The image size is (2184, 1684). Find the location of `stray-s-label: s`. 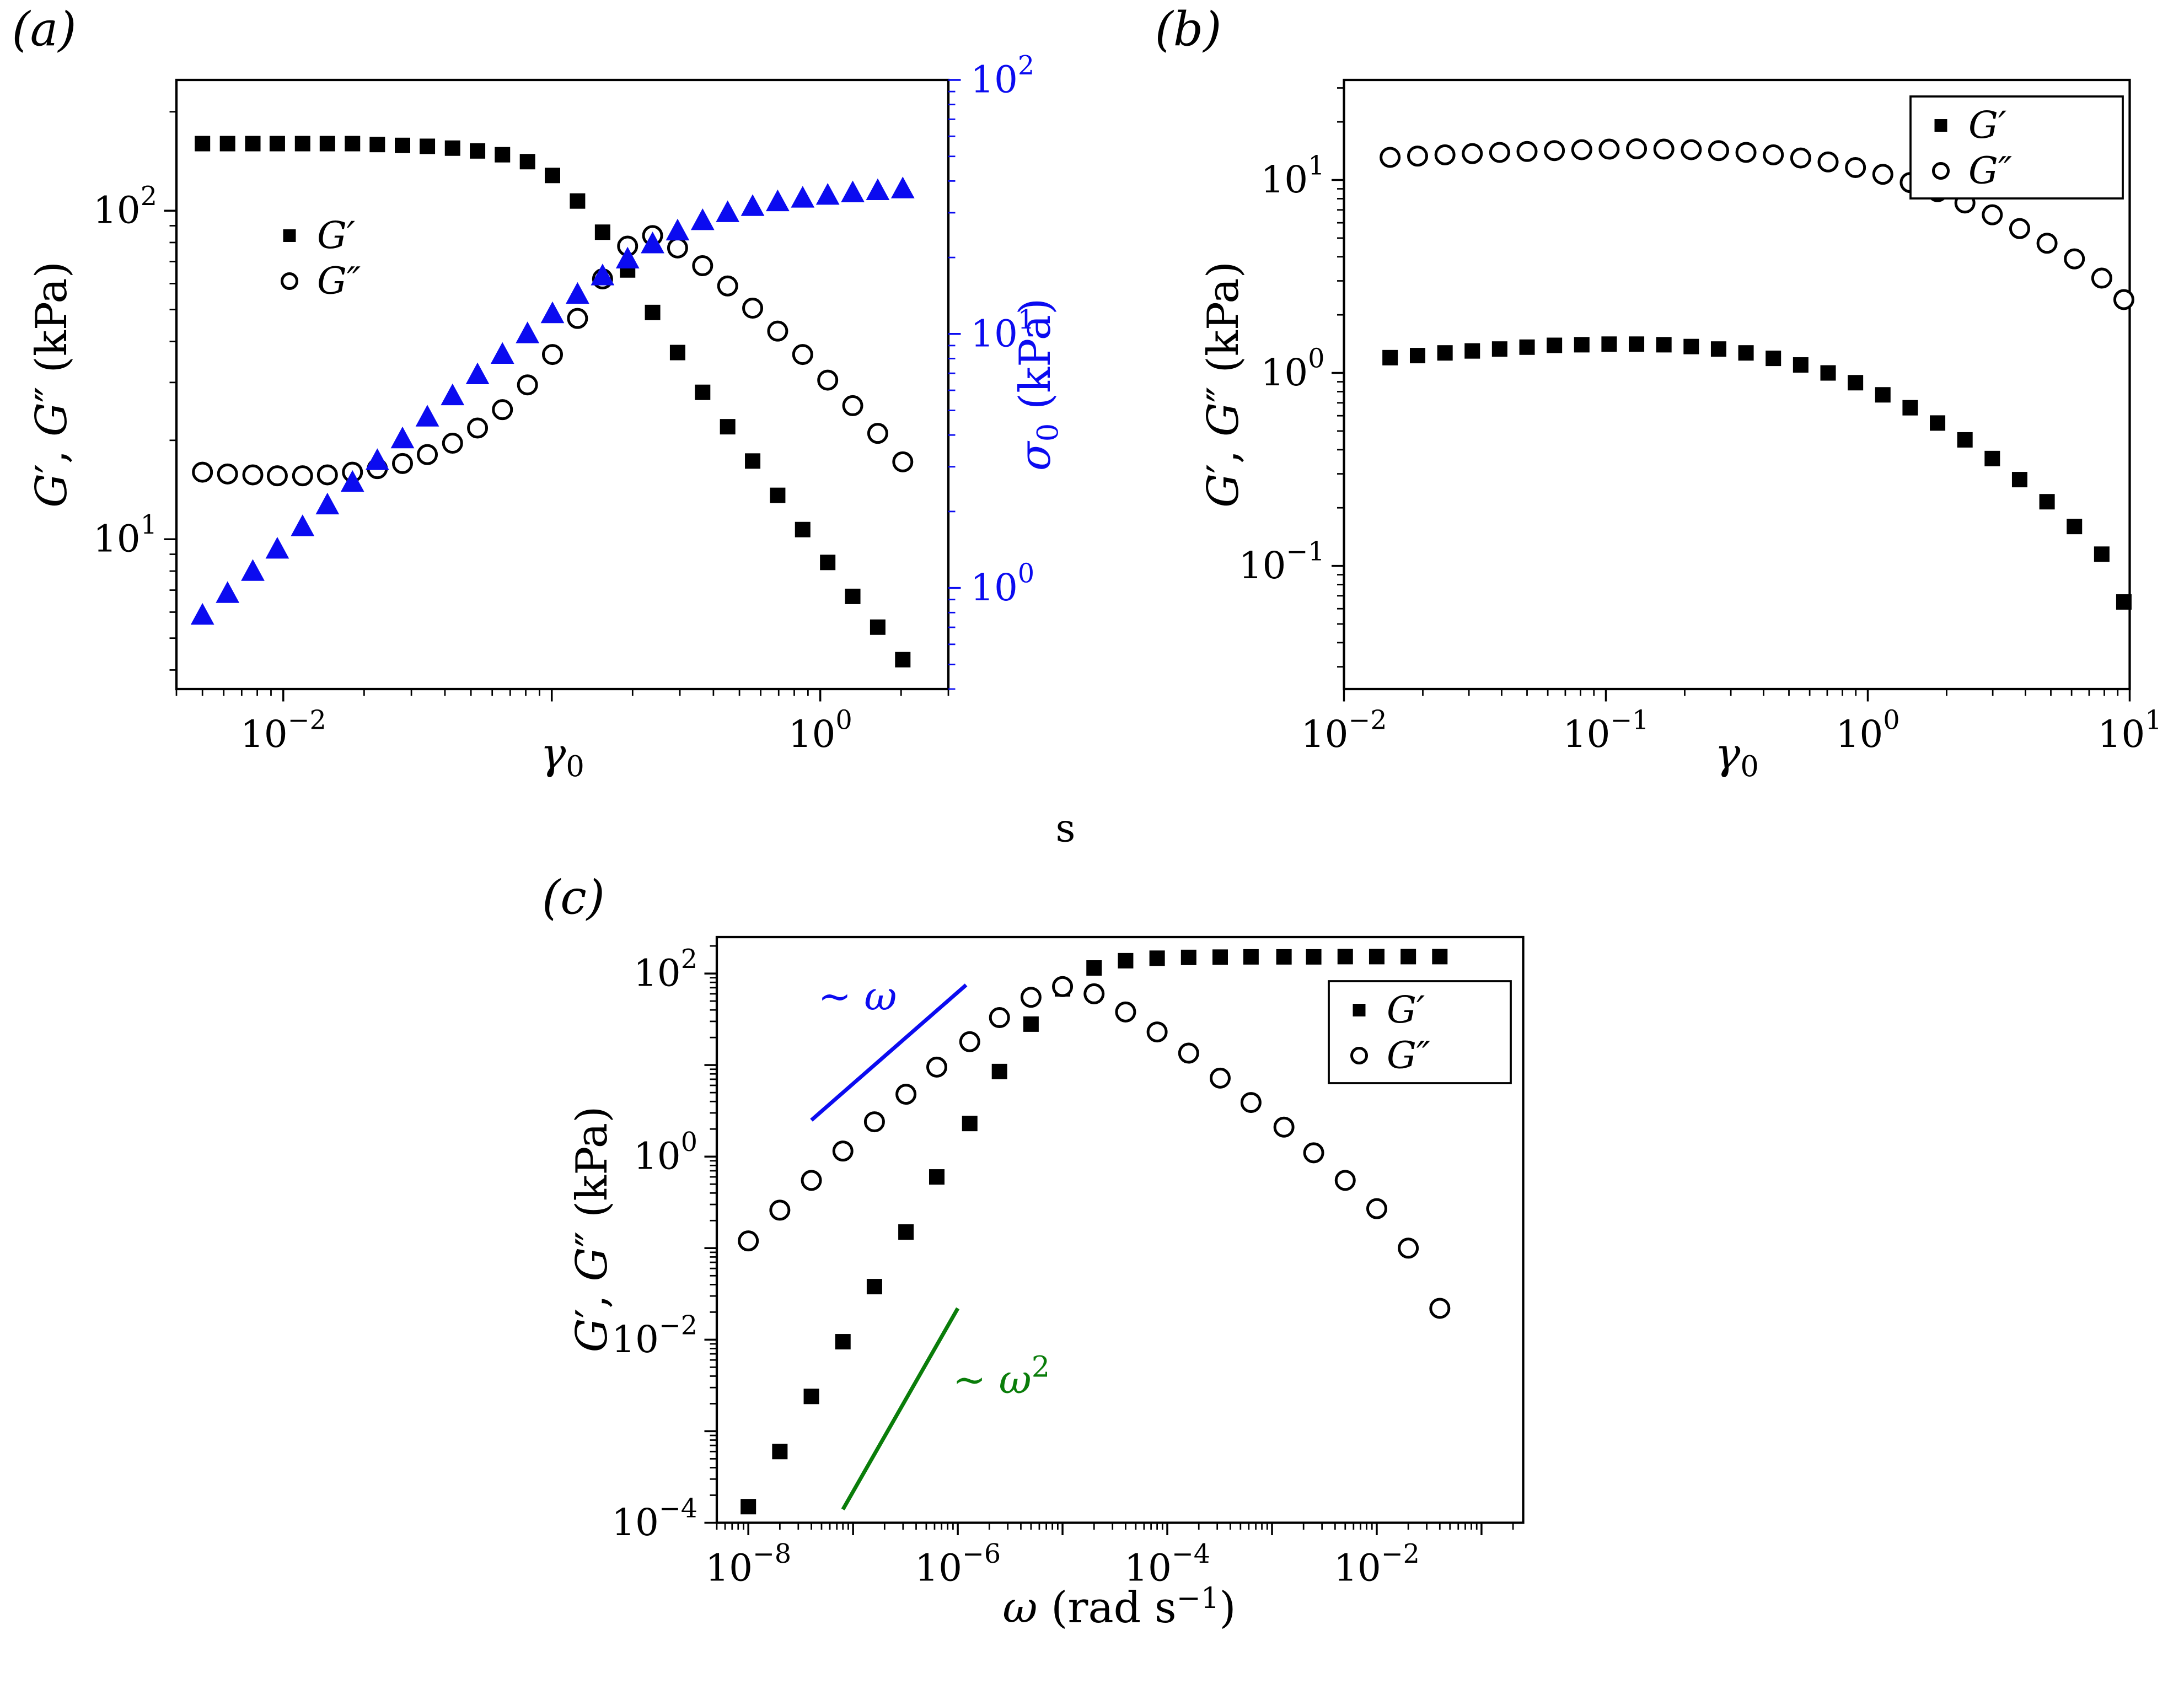

stray-s-label: s is located at coordinates (1065, 828).